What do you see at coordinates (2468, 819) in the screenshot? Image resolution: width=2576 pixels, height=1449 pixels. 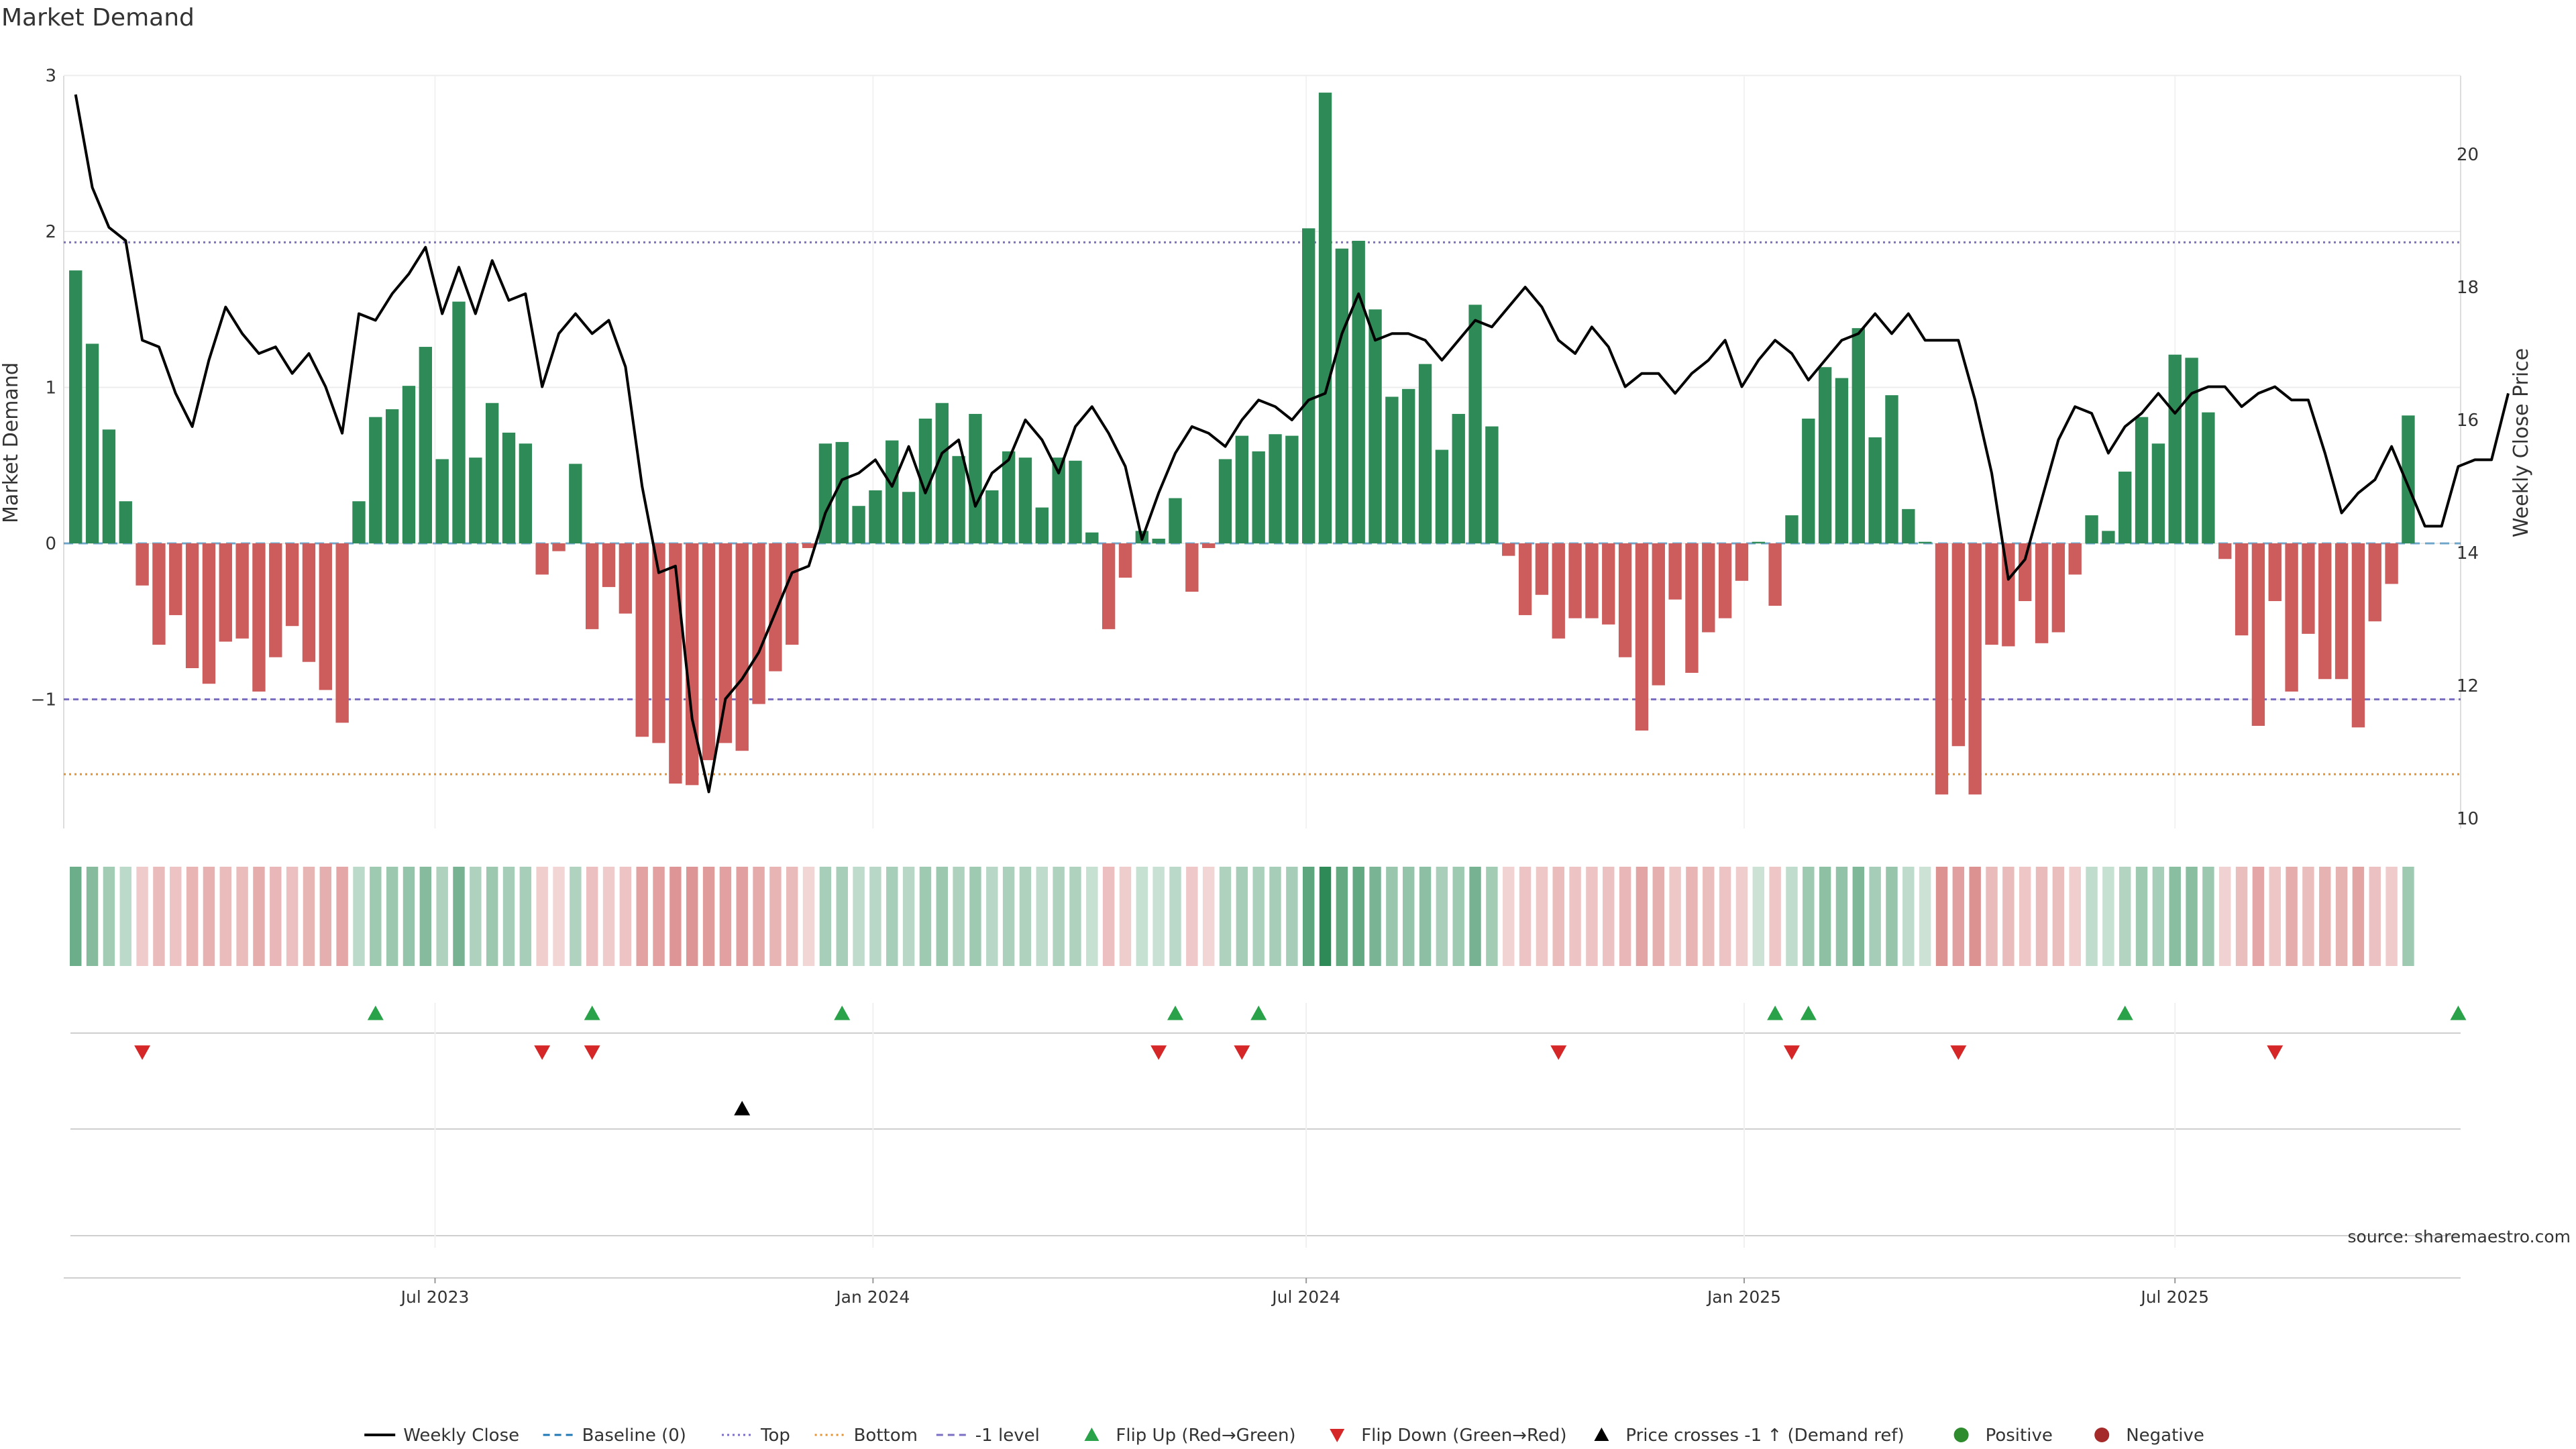 I see `y2-tick-label: 10` at bounding box center [2468, 819].